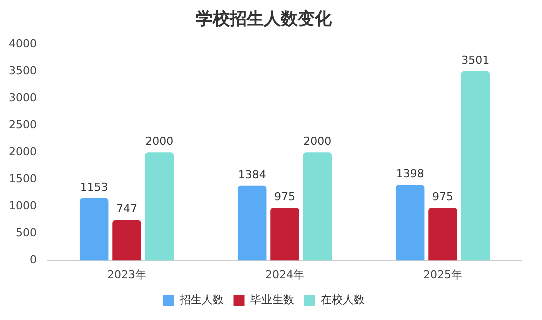 Image resolution: width=542 pixels, height=320 pixels. What do you see at coordinates (22, 125) in the screenshot?
I see `y-tick-label: 2500` at bounding box center [22, 125].